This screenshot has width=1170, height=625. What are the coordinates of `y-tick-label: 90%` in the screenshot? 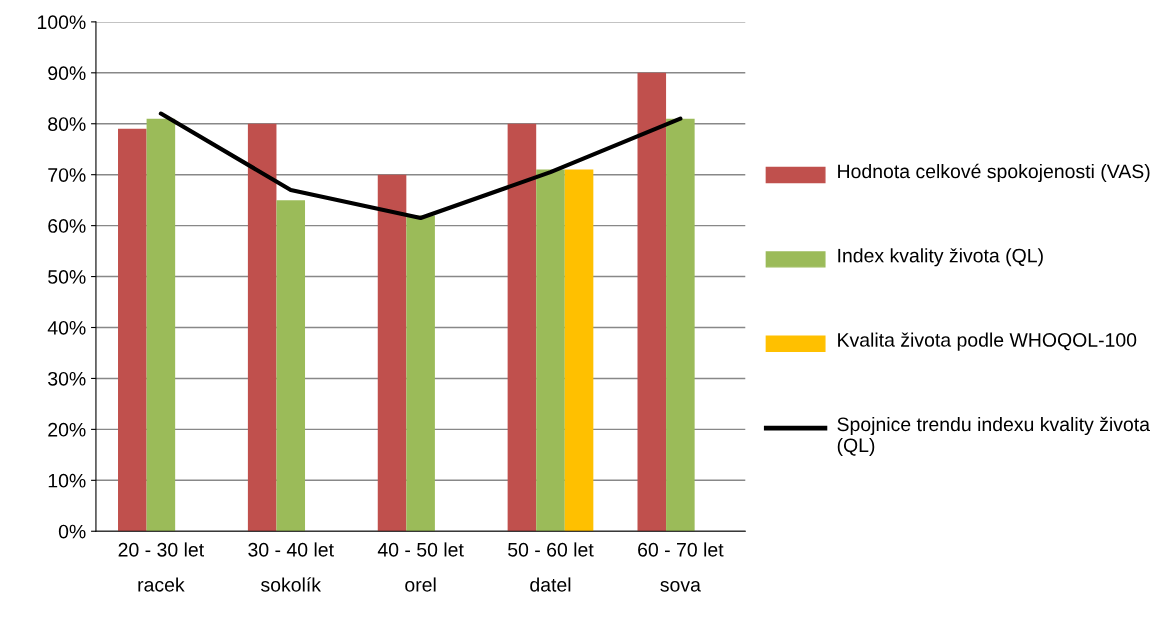 It's located at (67, 73).